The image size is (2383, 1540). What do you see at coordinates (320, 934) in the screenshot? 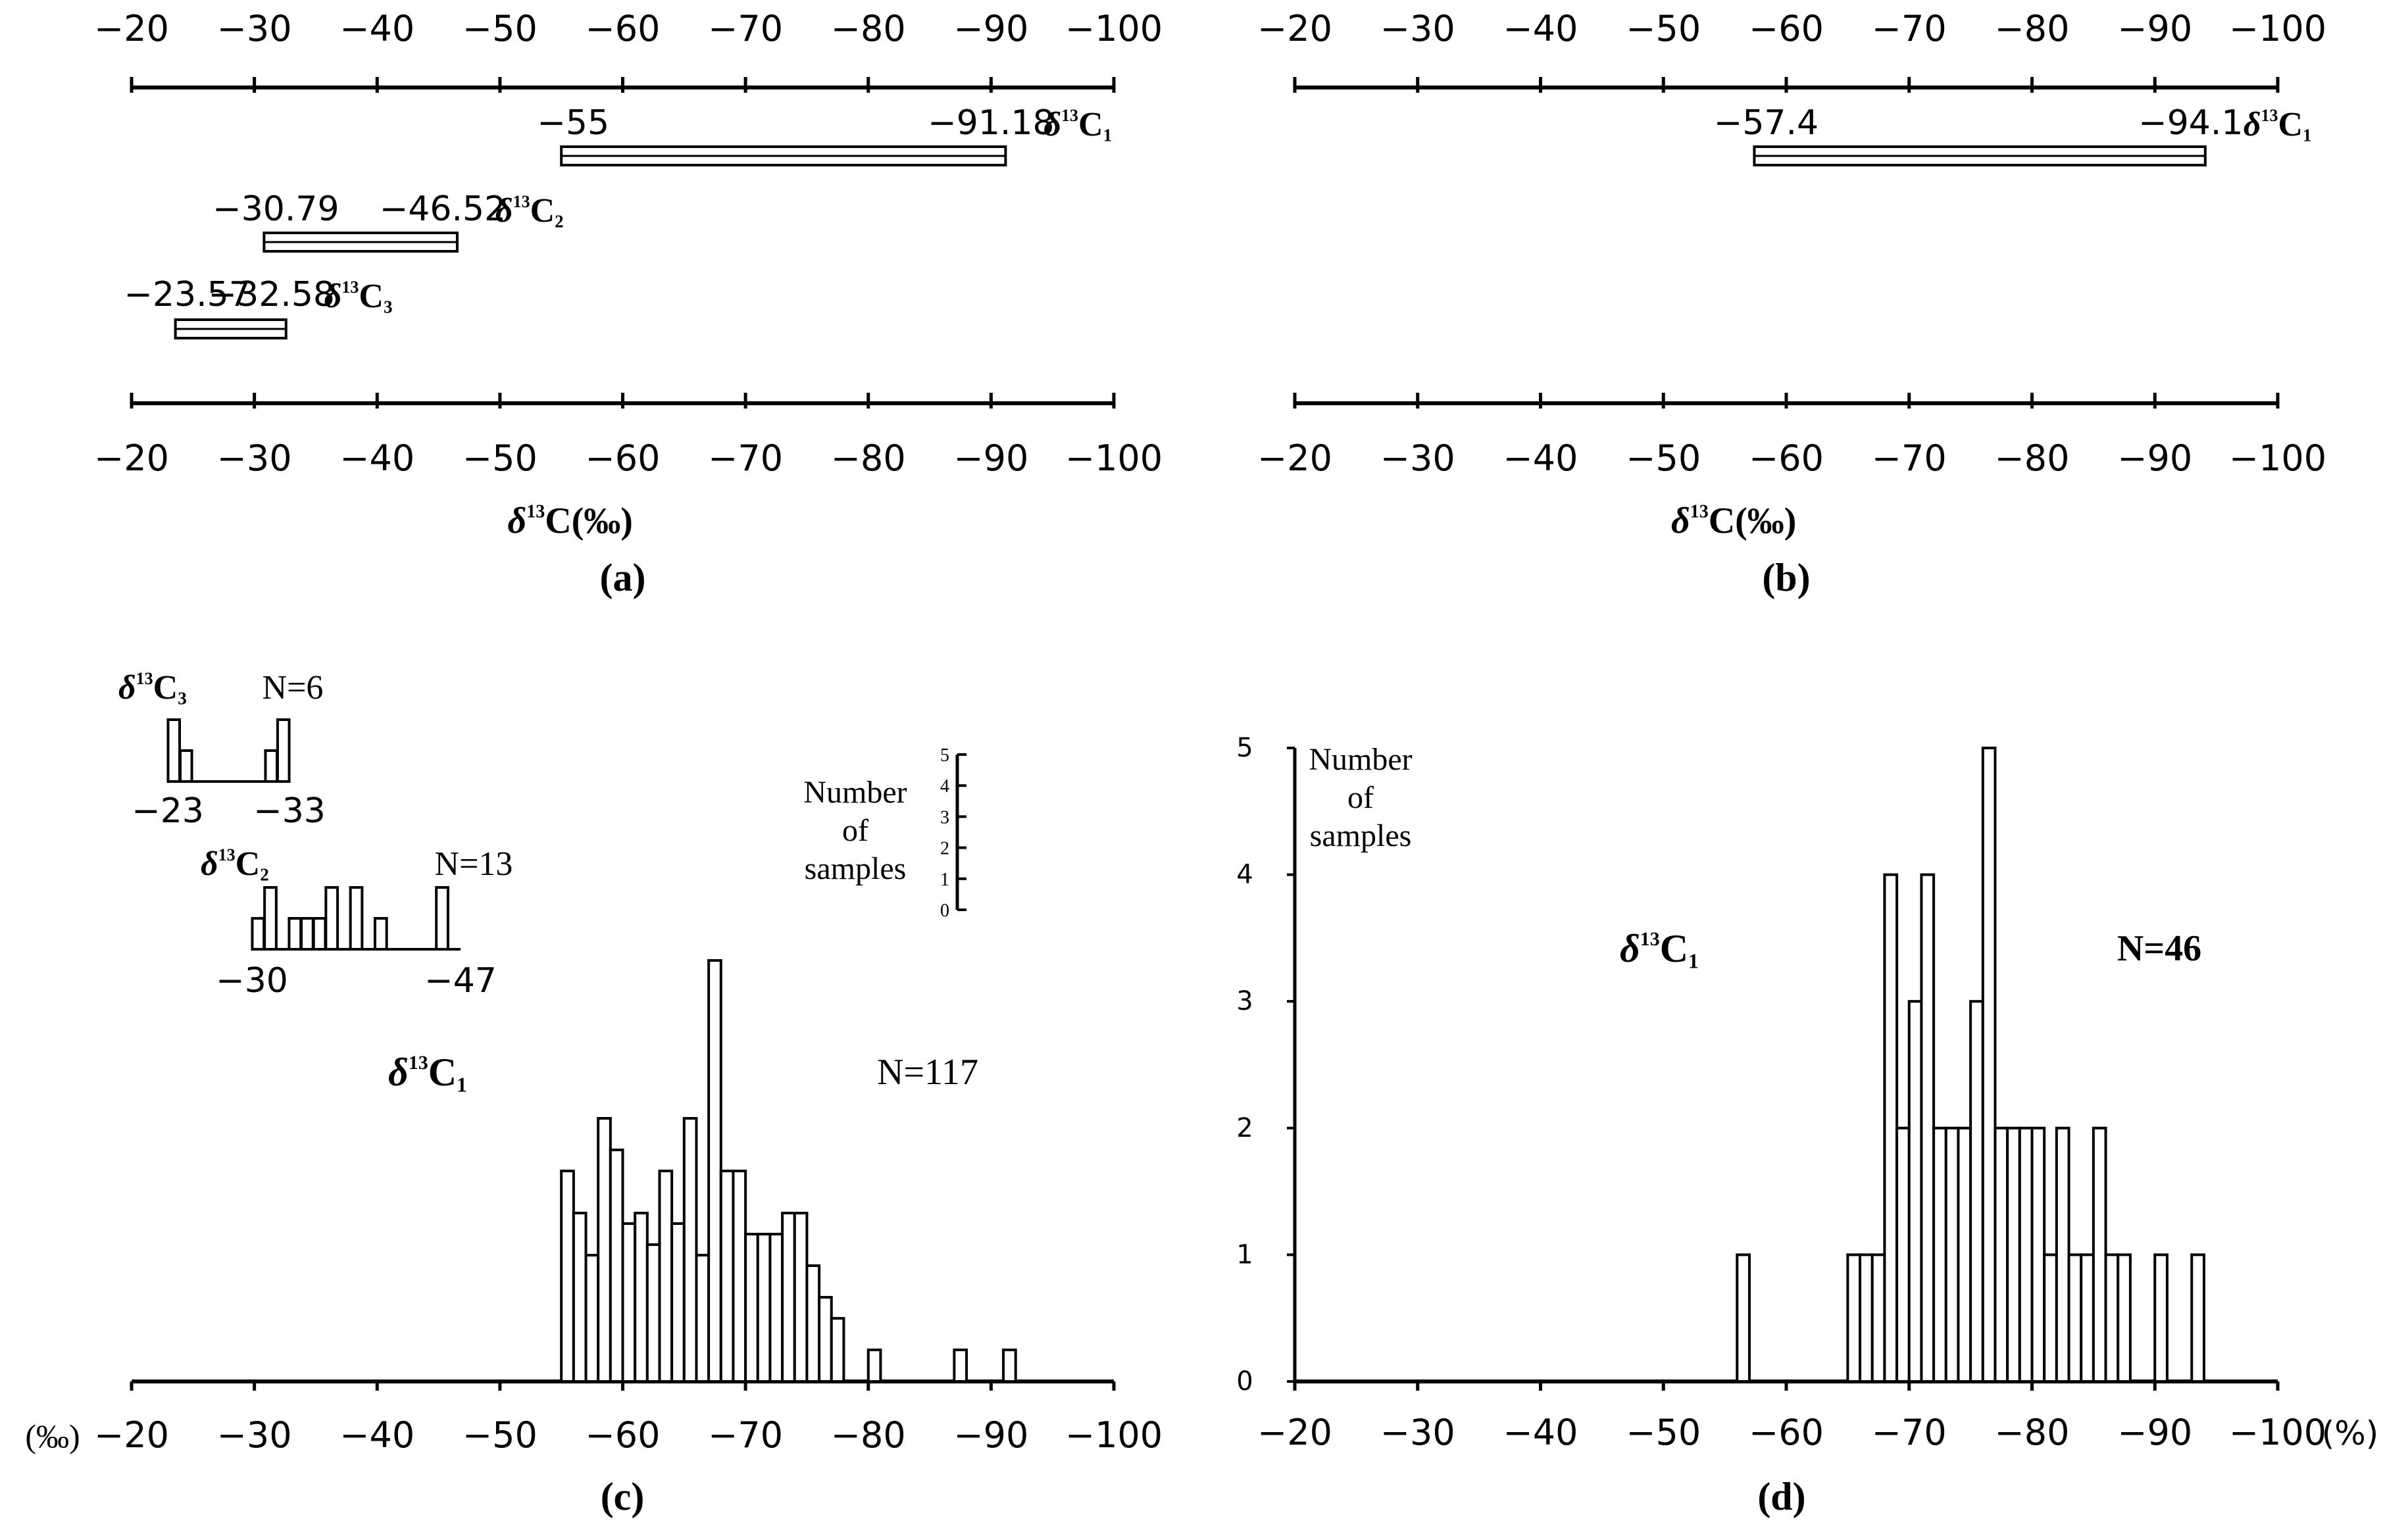
I see `inset-bar` at bounding box center [320, 934].